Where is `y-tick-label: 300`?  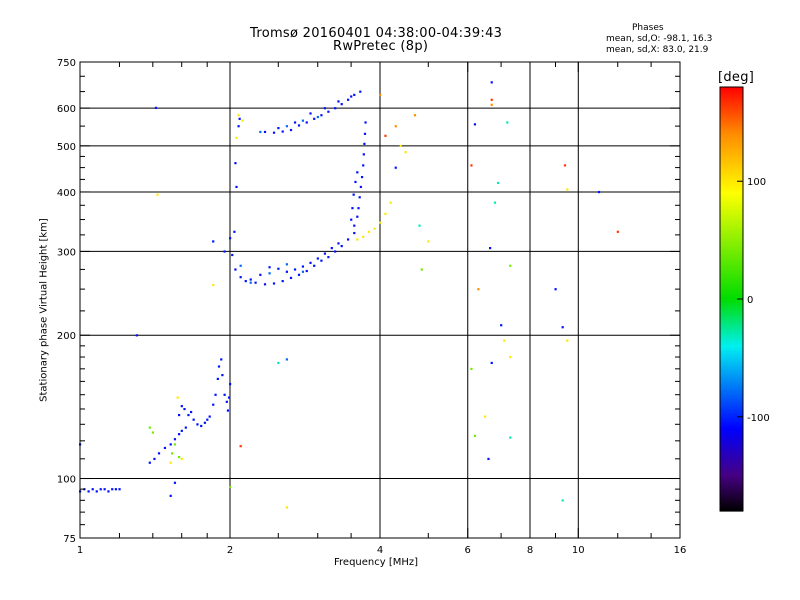
y-tick-label: 300 is located at coordinates (66, 252).